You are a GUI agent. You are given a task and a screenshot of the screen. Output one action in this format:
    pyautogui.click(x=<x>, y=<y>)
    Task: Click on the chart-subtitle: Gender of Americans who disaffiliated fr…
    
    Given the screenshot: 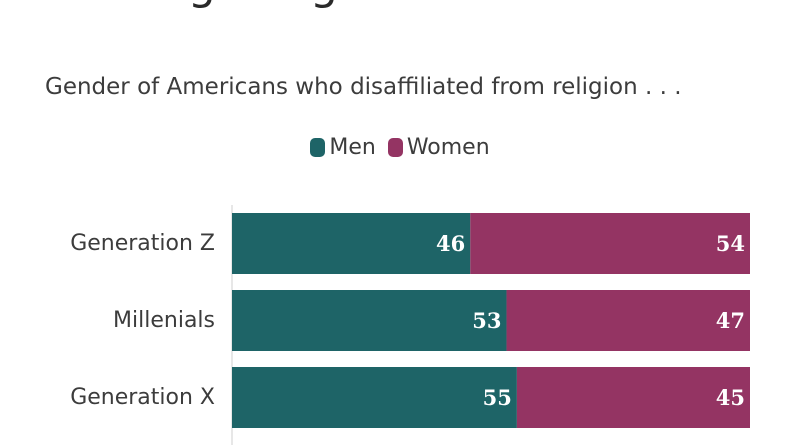 What is the action you would take?
    pyautogui.click(x=363, y=87)
    